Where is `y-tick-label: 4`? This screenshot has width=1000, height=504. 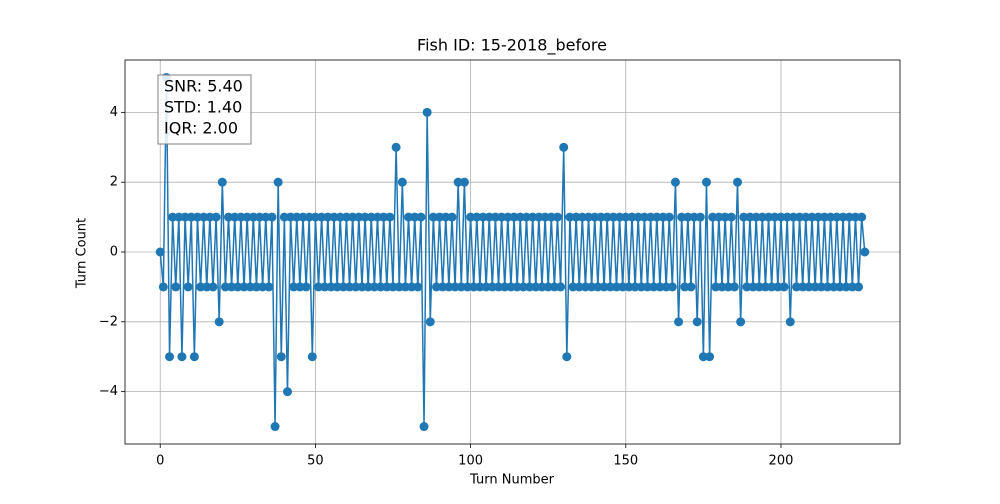
y-tick-label: 4 is located at coordinates (114, 112).